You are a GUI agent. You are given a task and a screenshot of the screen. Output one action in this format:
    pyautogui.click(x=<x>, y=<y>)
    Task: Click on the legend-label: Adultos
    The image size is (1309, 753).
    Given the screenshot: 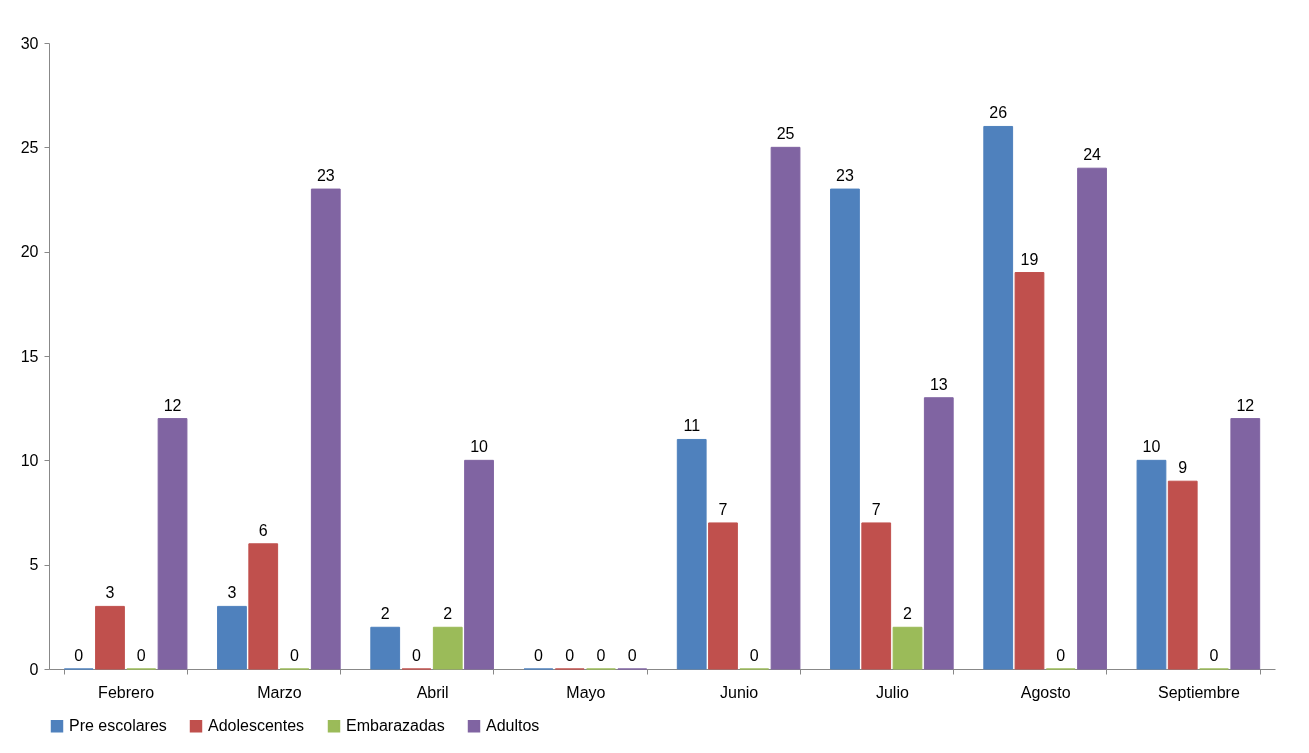 What is the action you would take?
    pyautogui.click(x=513, y=726)
    